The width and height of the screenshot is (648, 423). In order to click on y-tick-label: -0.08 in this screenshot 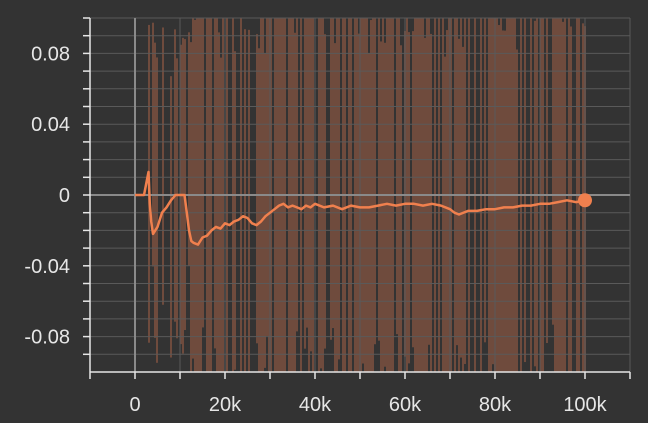, I will do `click(47, 338)`.